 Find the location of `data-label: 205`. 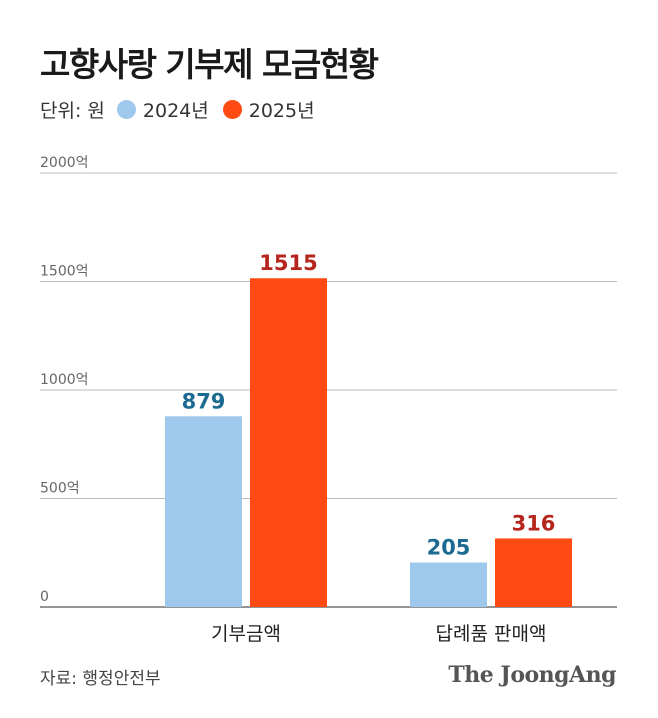

data-label: 205 is located at coordinates (449, 548).